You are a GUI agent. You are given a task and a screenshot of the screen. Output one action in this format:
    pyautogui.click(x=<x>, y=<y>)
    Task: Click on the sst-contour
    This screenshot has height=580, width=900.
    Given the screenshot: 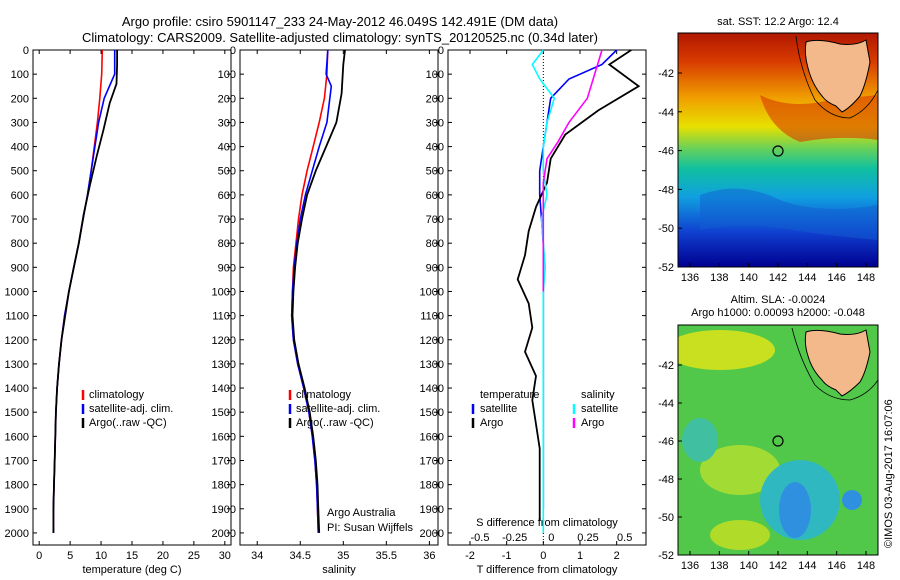 What is the action you would take?
    pyautogui.click(x=836, y=77)
    